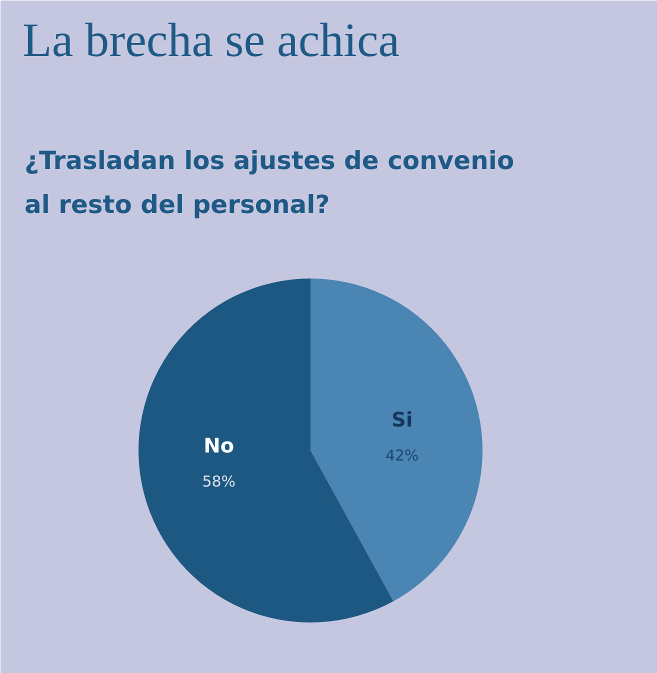 This screenshot has height=673, width=657. What do you see at coordinates (402, 455) in the screenshot?
I see `data-label: 42%` at bounding box center [402, 455].